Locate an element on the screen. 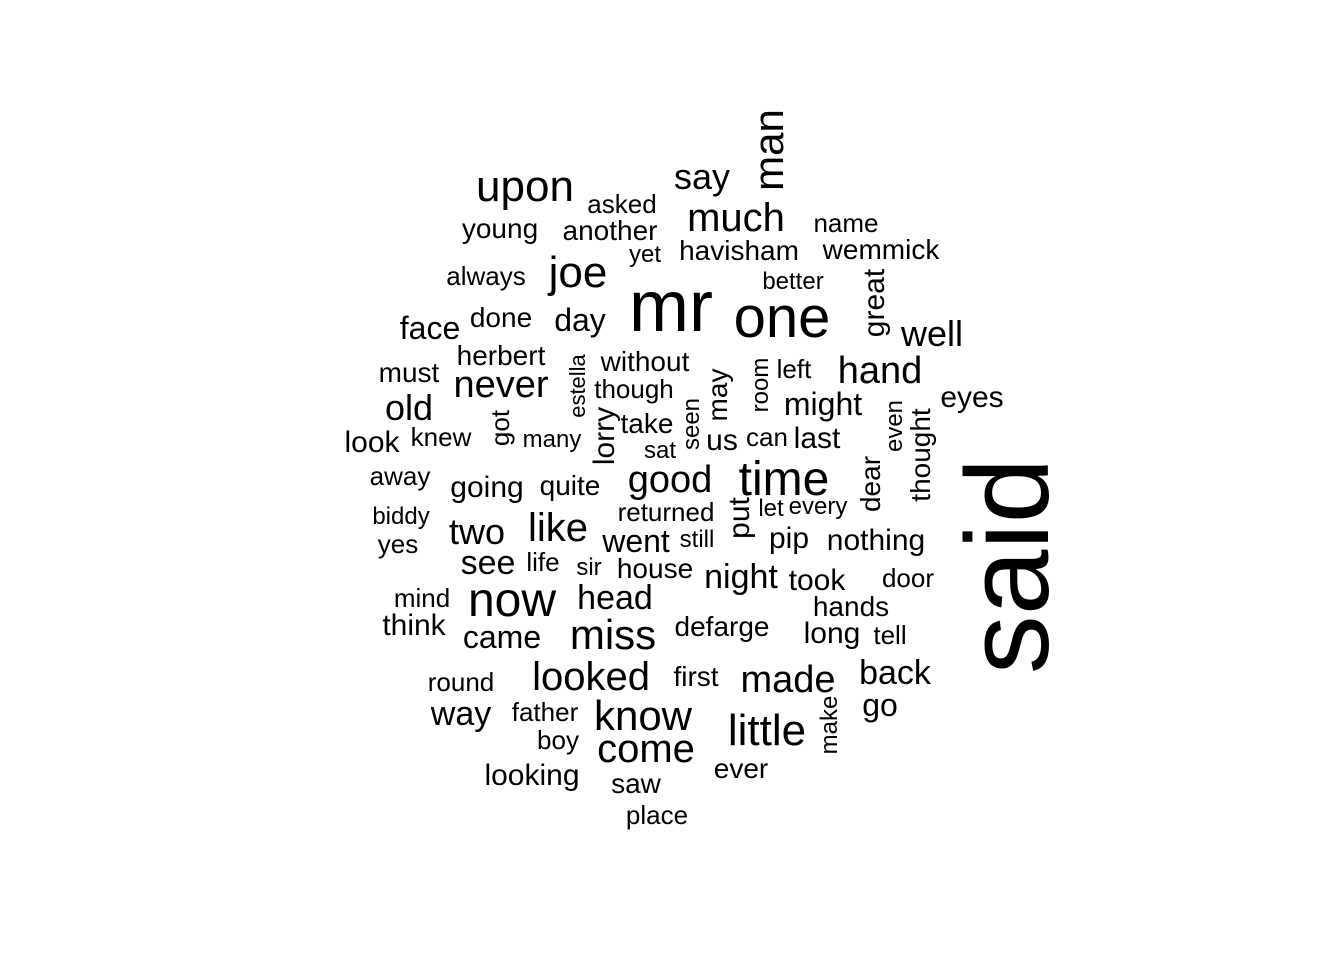 This screenshot has height=960, width=1344. word-dear: dear is located at coordinates (870, 484).